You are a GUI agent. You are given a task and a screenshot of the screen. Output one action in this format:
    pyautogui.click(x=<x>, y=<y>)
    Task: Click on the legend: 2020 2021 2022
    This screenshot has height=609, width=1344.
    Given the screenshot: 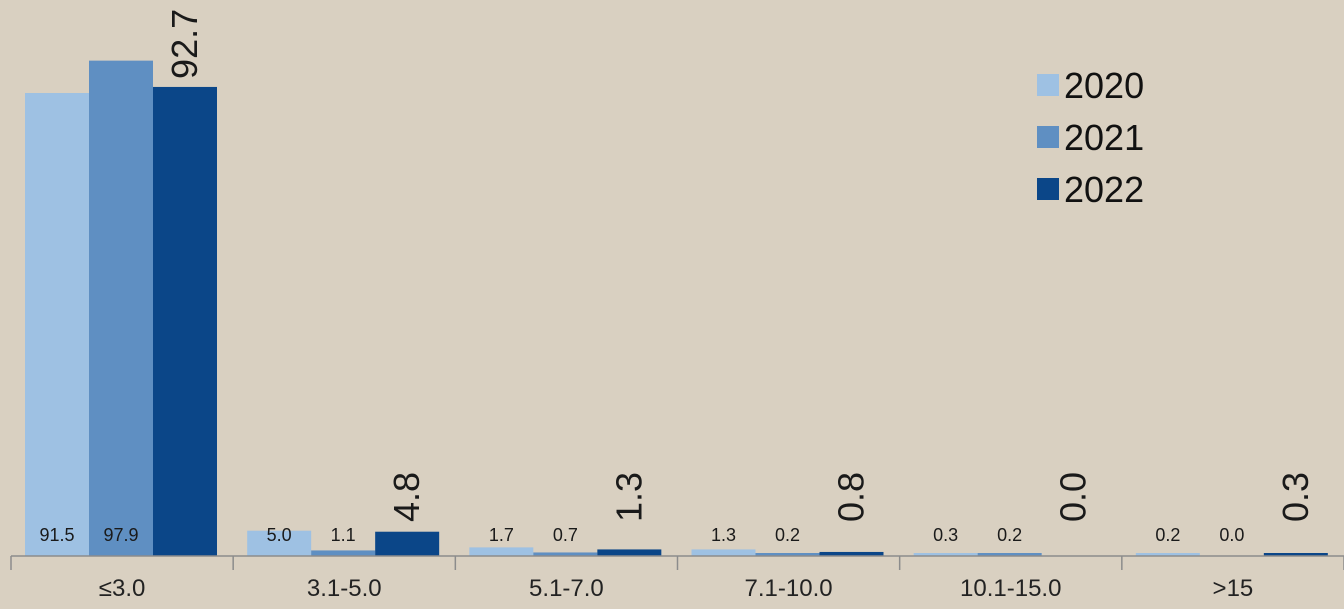 What is the action you would take?
    pyautogui.click(x=1090, y=137)
    